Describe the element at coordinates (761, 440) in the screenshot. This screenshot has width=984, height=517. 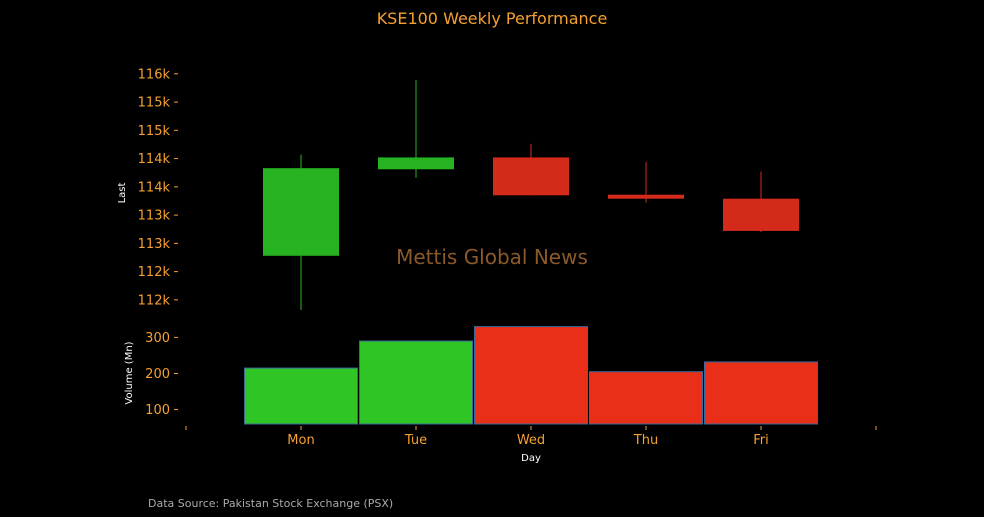
I see `x-tick-label-fri: Fri` at that location.